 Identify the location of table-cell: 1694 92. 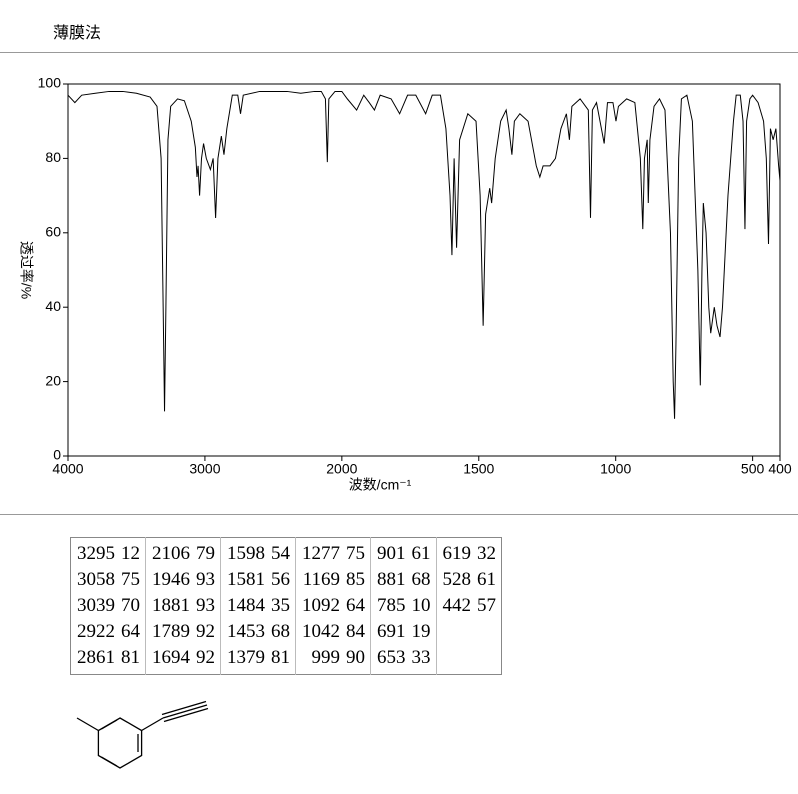
(183, 660).